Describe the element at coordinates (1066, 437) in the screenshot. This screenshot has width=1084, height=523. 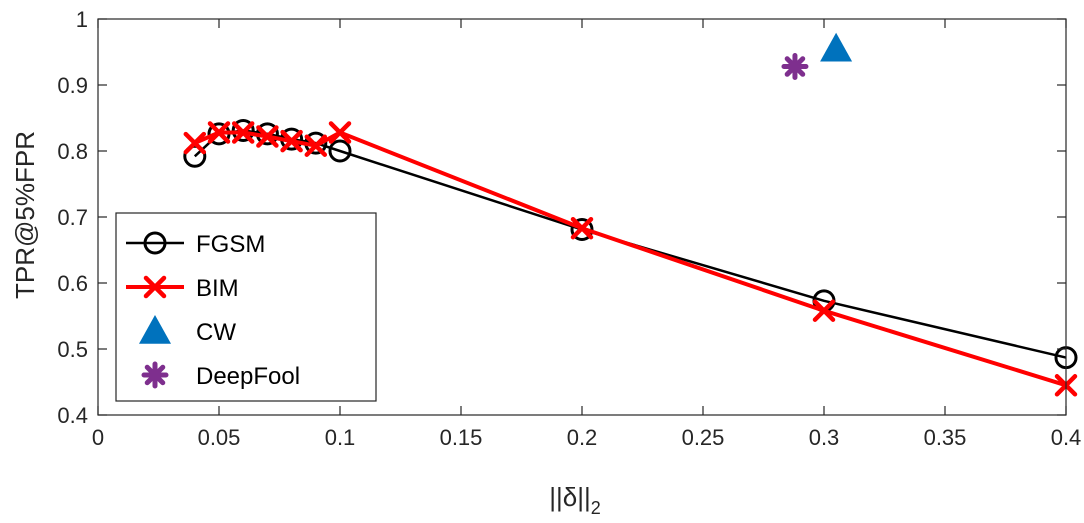
I see `x-tick-label: 0.4` at that location.